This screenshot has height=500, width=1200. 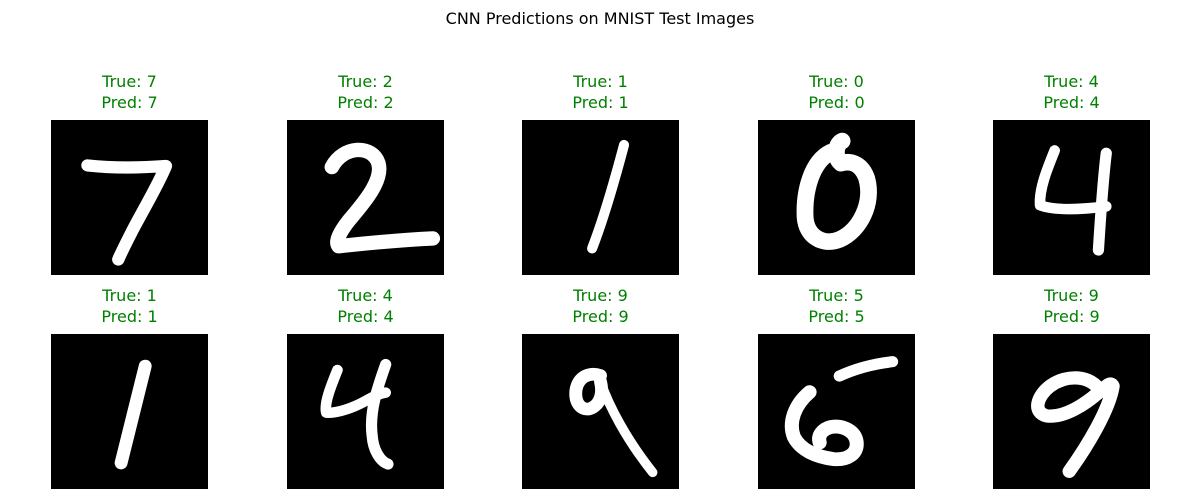 I want to click on pred-label: Pred: 2, so click(x=365, y=102).